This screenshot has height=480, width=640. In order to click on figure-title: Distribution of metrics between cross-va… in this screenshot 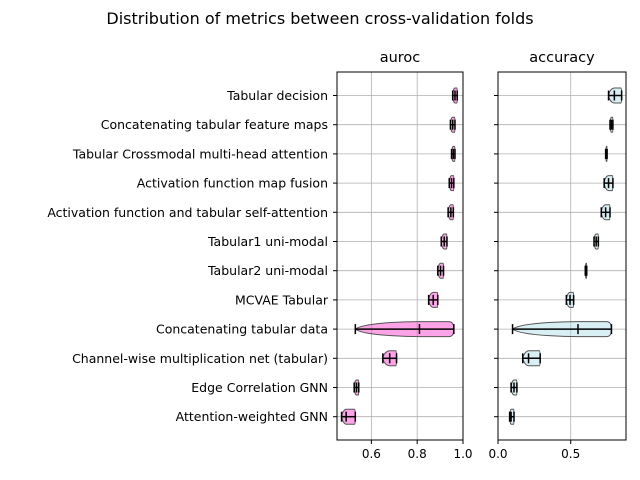, I will do `click(319, 18)`.